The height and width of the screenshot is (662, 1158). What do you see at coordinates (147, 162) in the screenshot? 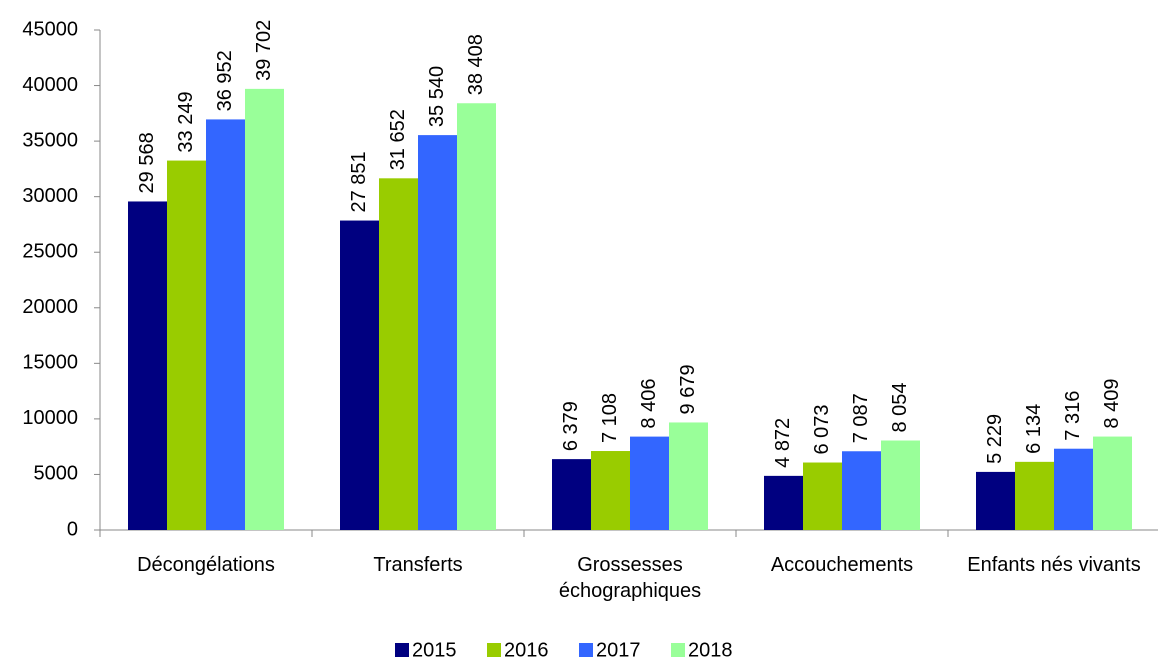
I see `data-label: 29 568` at bounding box center [147, 162].